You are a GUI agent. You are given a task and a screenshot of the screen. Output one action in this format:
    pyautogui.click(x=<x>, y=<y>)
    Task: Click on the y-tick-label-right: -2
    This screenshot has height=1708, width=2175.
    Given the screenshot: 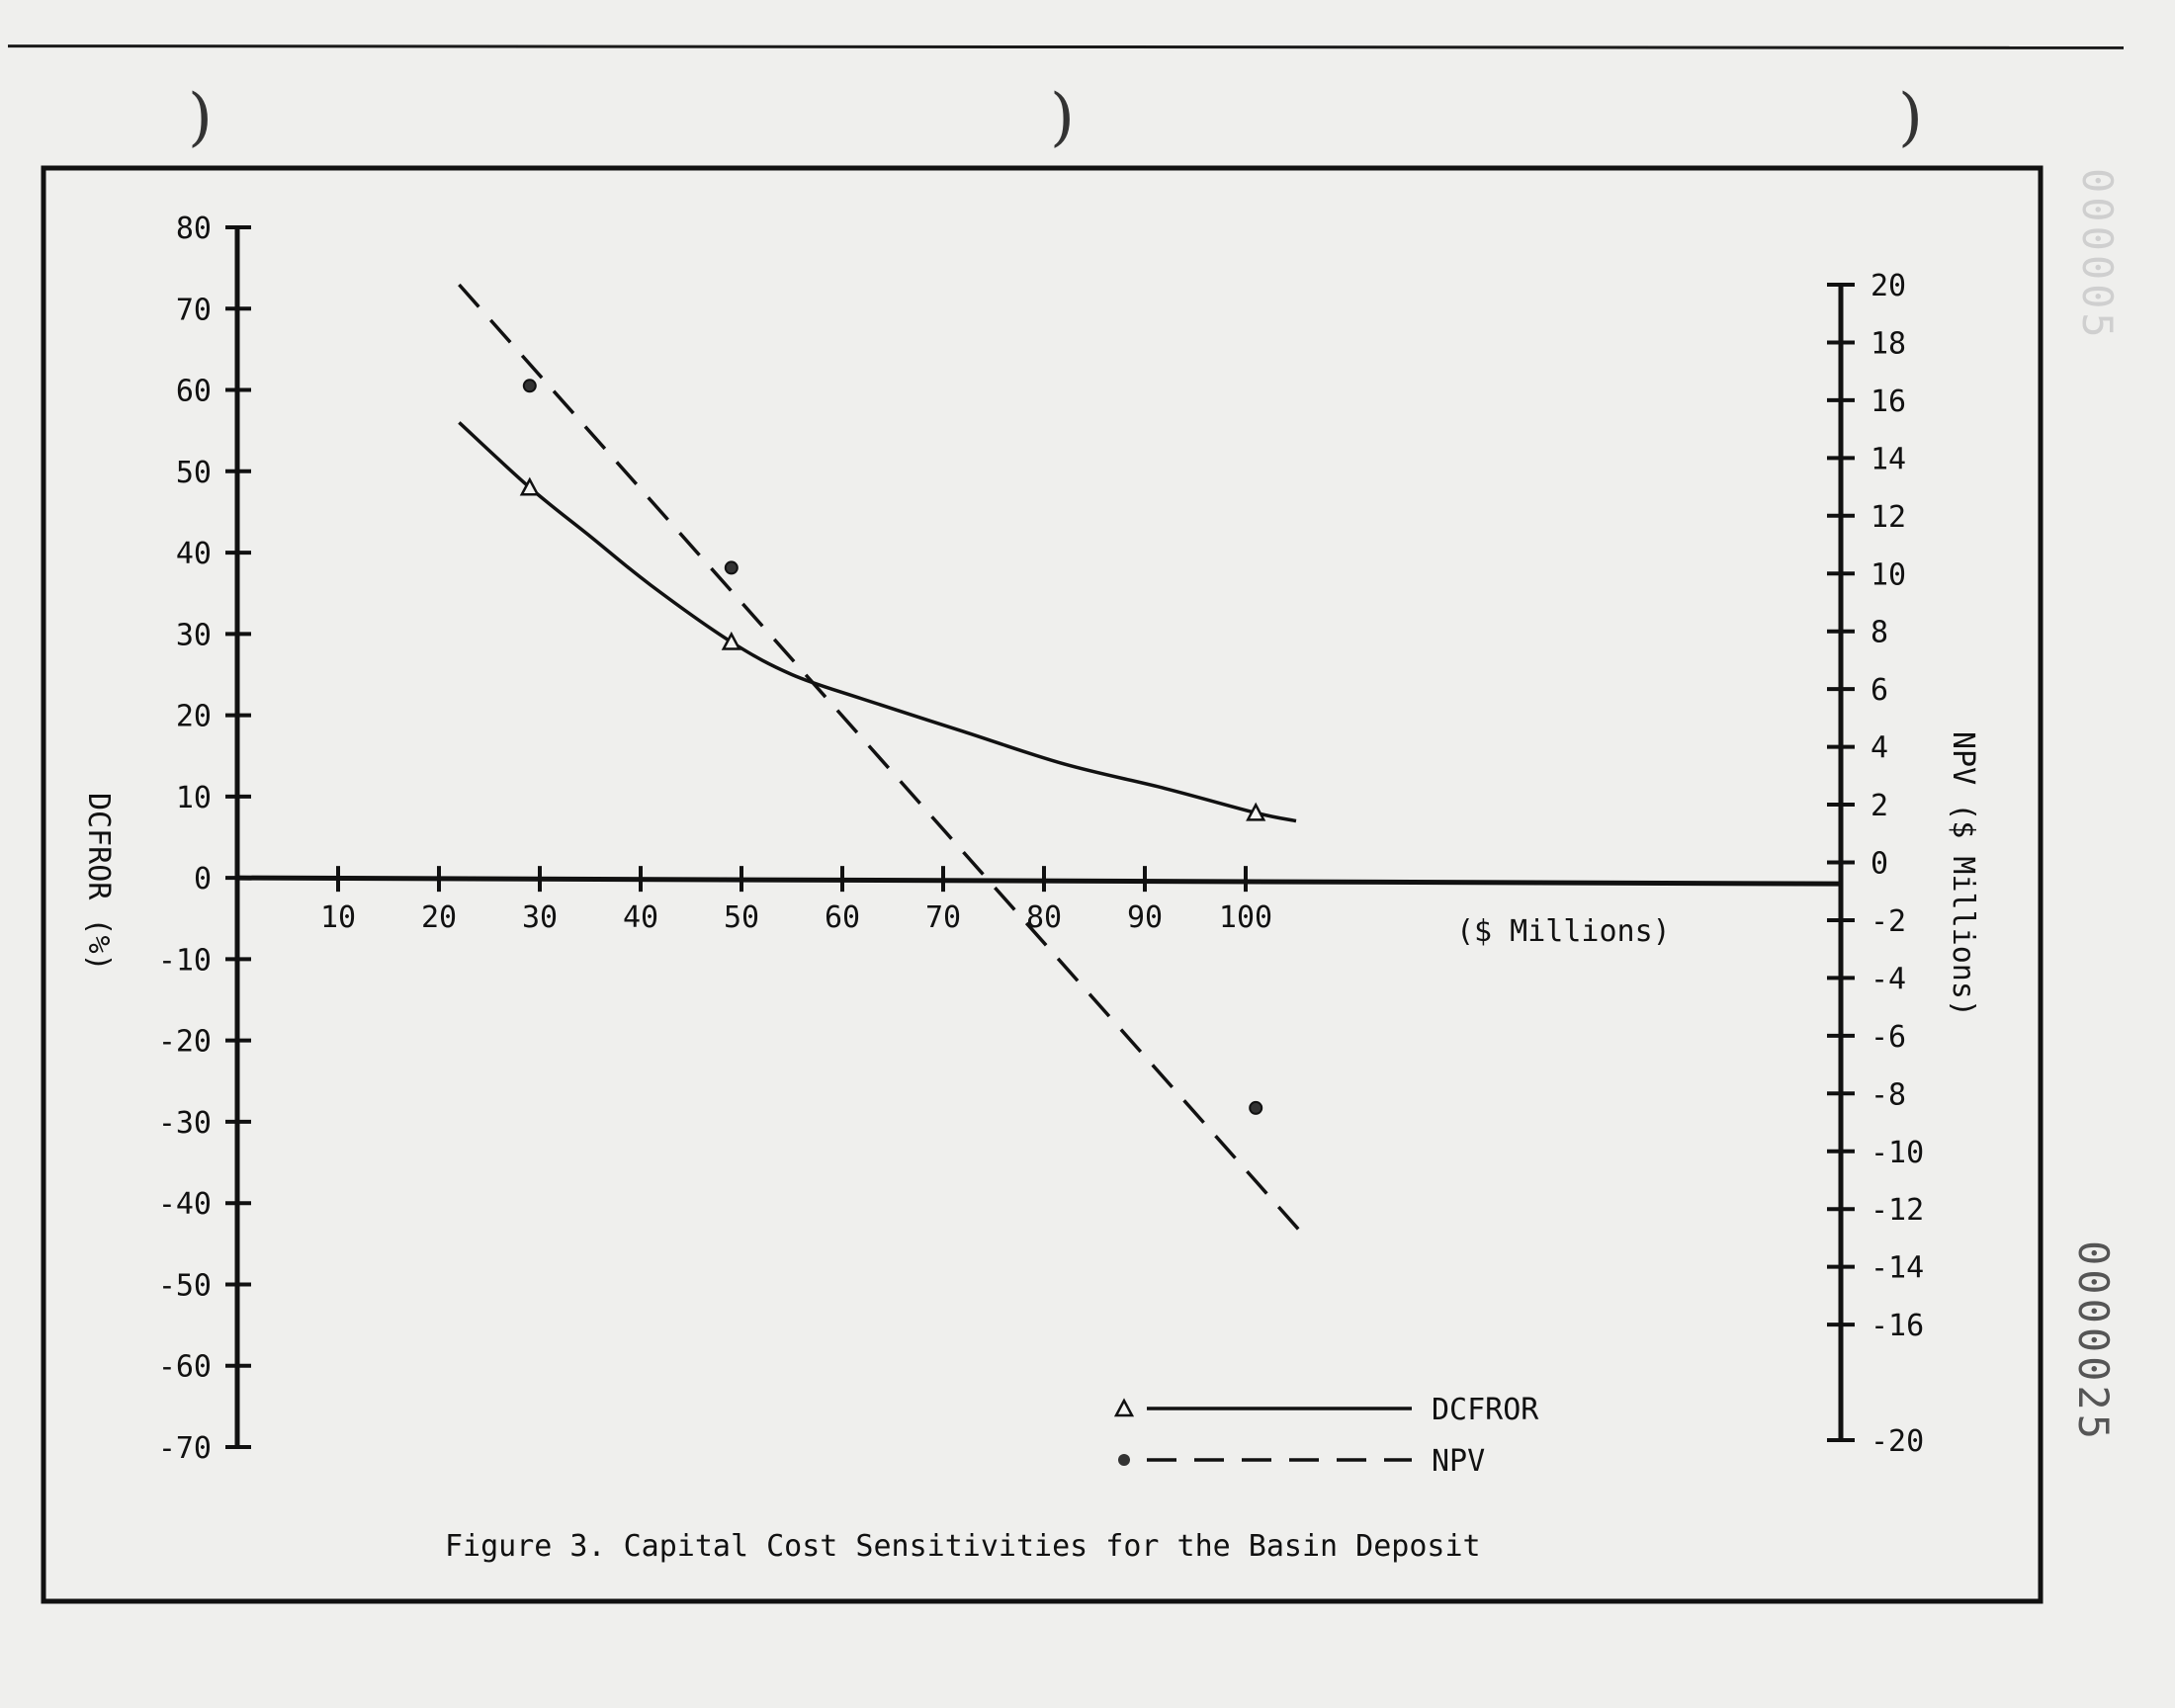 What is the action you would take?
    pyautogui.click(x=1888, y=921)
    